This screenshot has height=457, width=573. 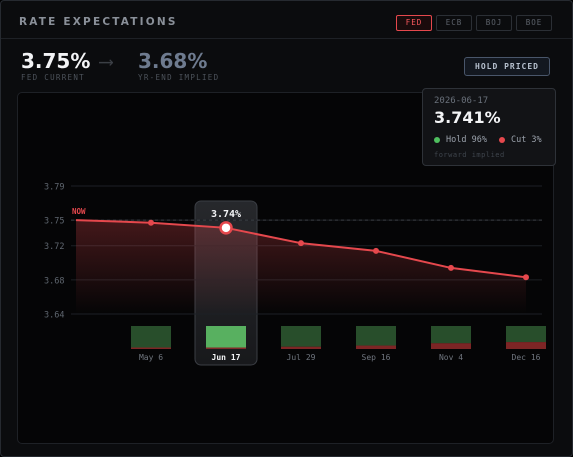 What do you see at coordinates (151, 357) in the screenshot?
I see `meeting-date-label: May 6` at bounding box center [151, 357].